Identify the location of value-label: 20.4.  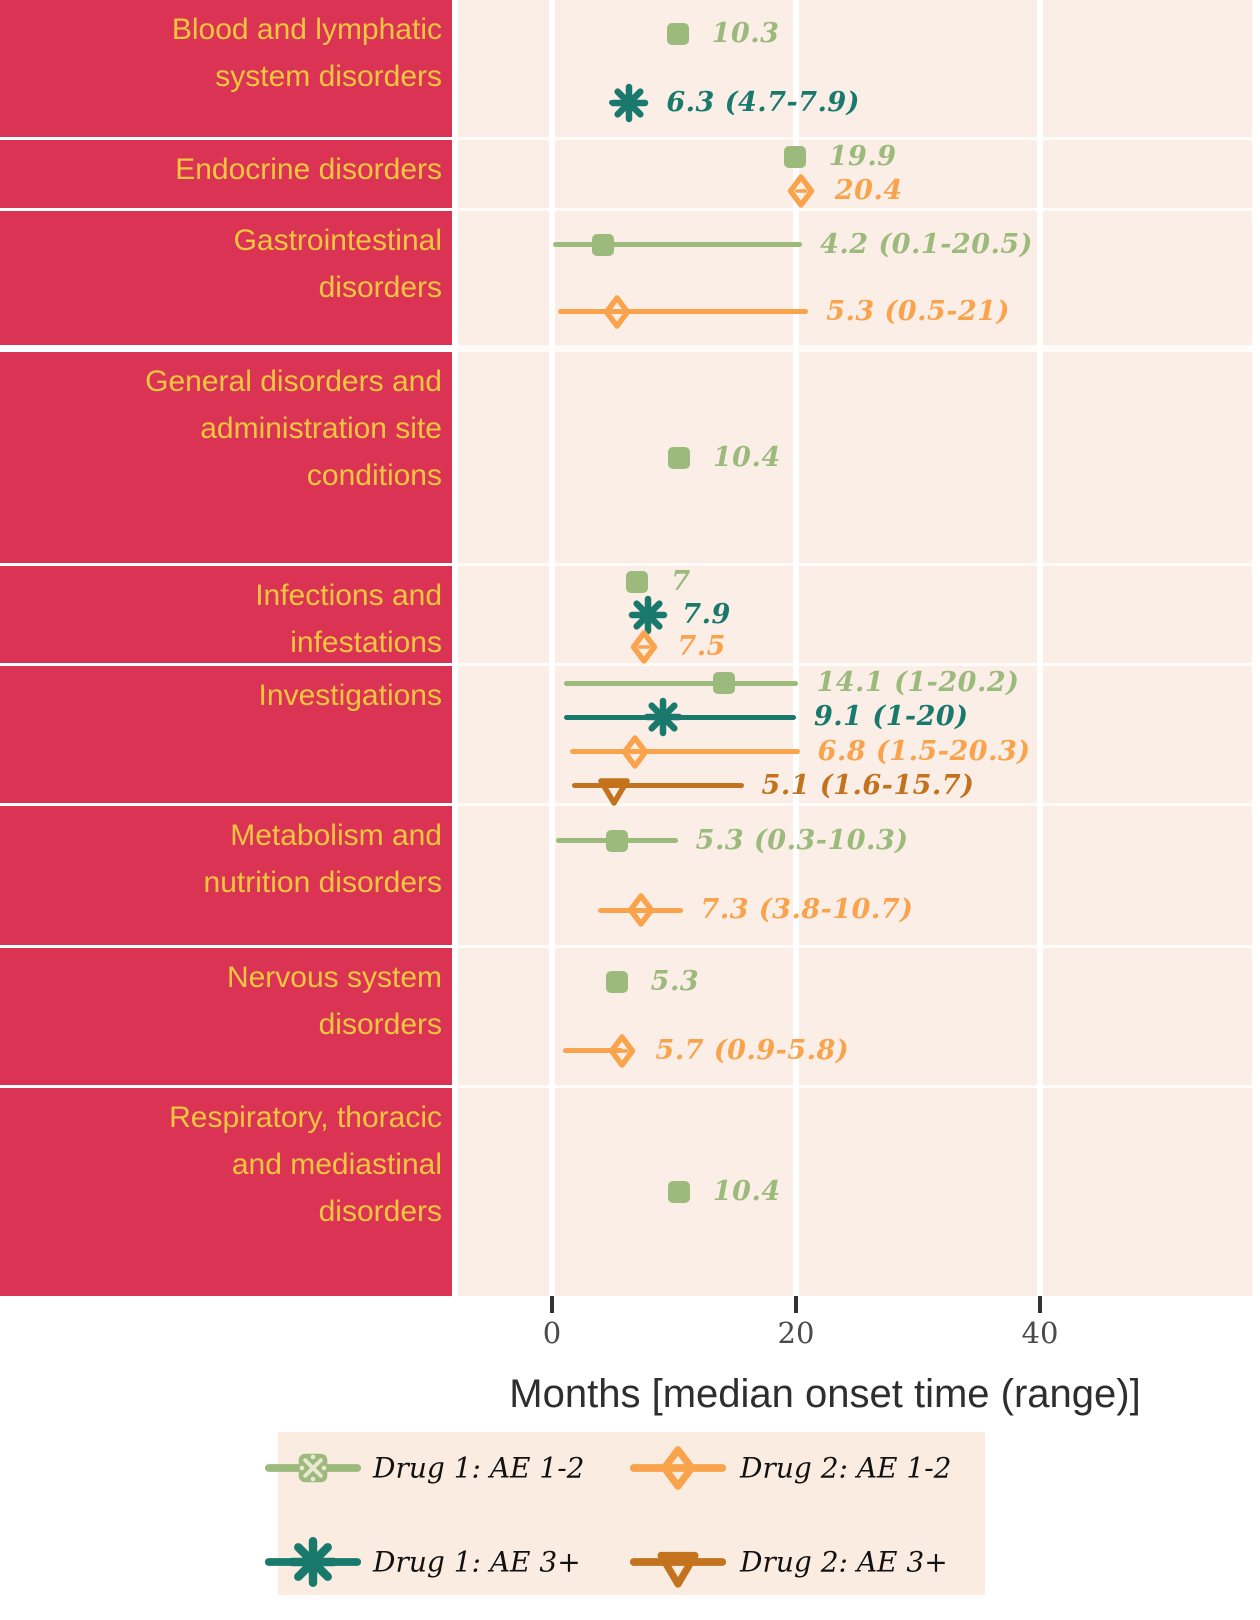
(868, 190).